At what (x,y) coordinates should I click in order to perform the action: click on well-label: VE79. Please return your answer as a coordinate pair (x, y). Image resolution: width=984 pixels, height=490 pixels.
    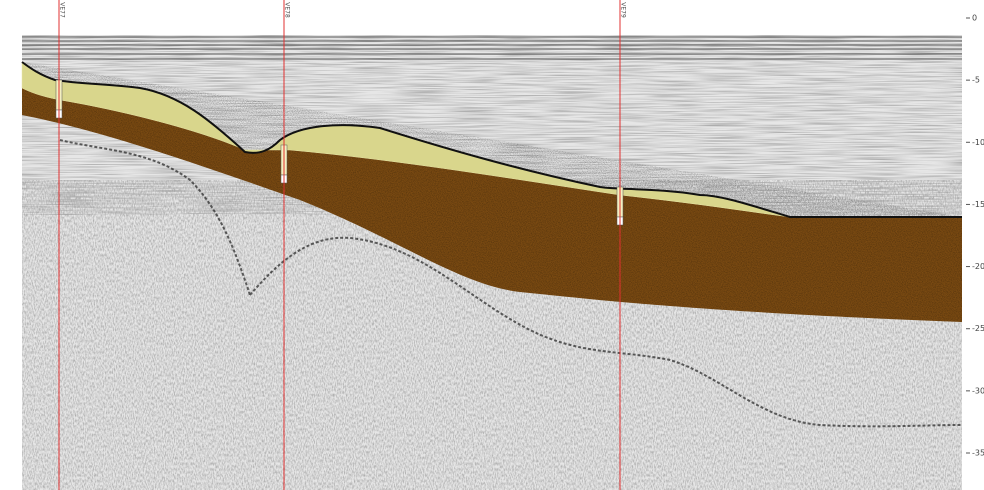
    Looking at the image, I should click on (623, 10).